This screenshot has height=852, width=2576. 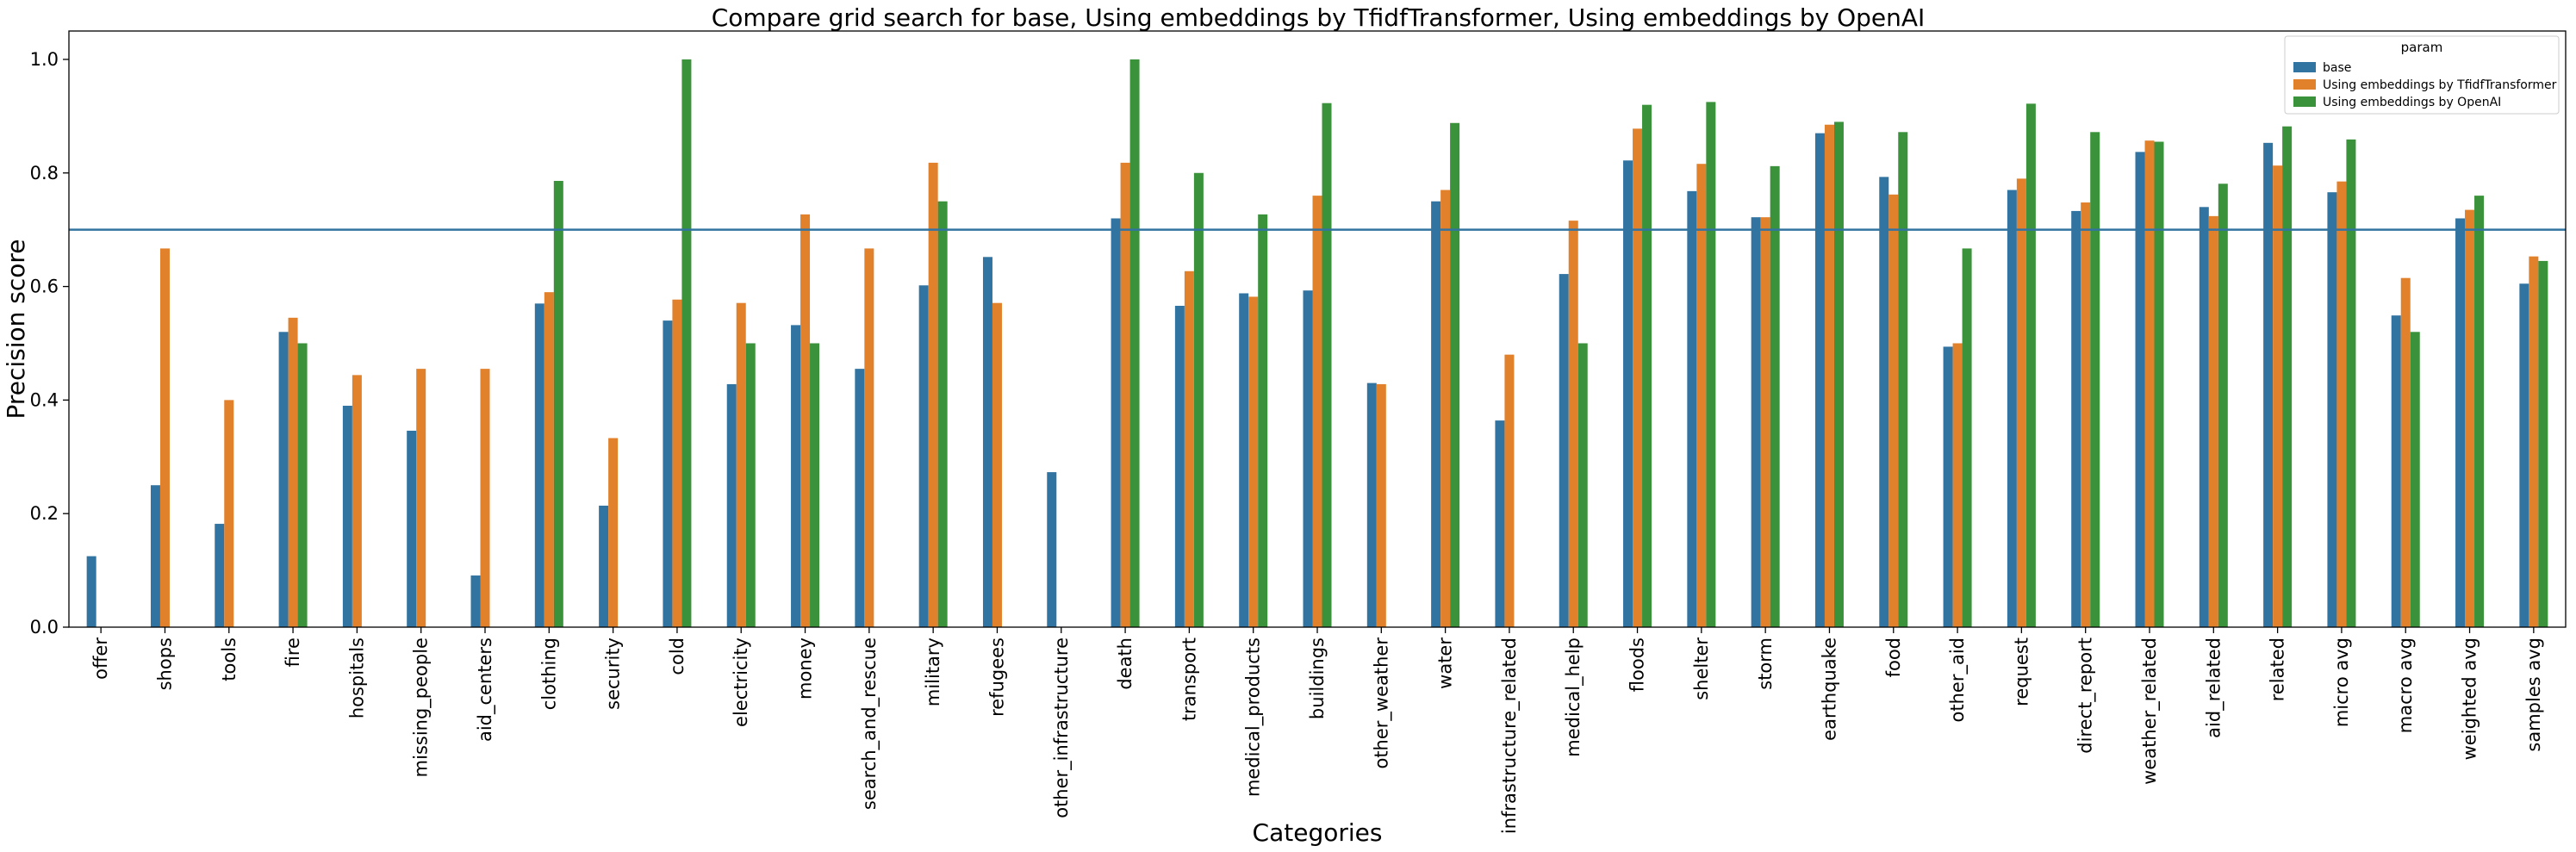 What do you see at coordinates (1446, 663) in the screenshot?
I see `x-tick-label: water` at bounding box center [1446, 663].